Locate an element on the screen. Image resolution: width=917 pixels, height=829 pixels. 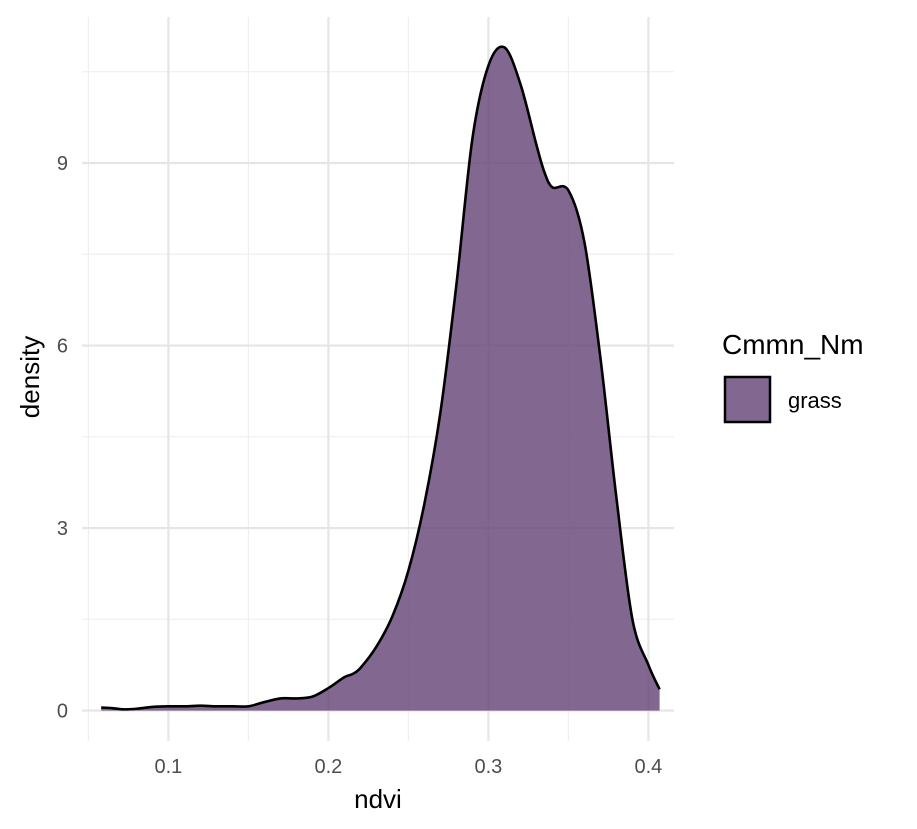
y-tick-label: 6 is located at coordinates (62, 347).